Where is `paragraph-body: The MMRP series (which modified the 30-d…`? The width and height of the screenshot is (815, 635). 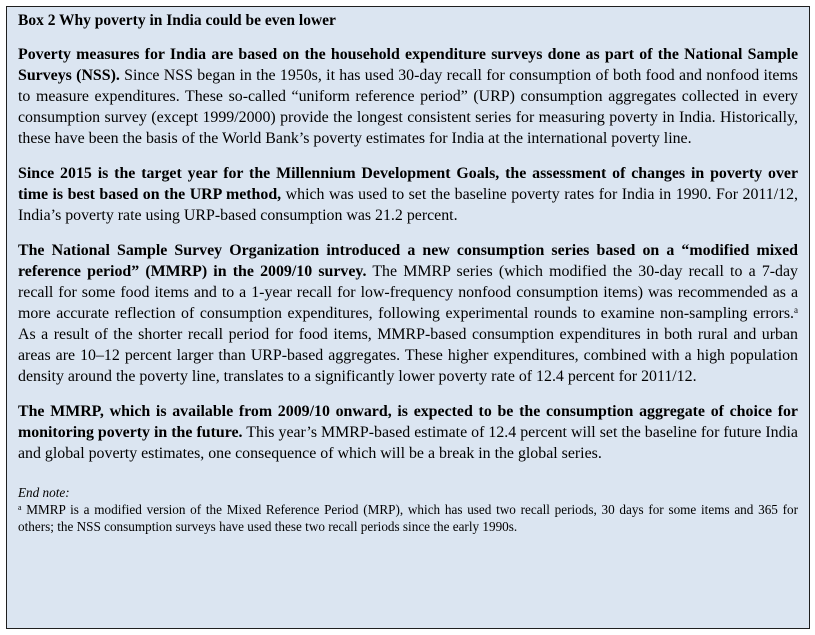 paragraph-body: The MMRP series (which modified the 30-d… is located at coordinates (408, 292).